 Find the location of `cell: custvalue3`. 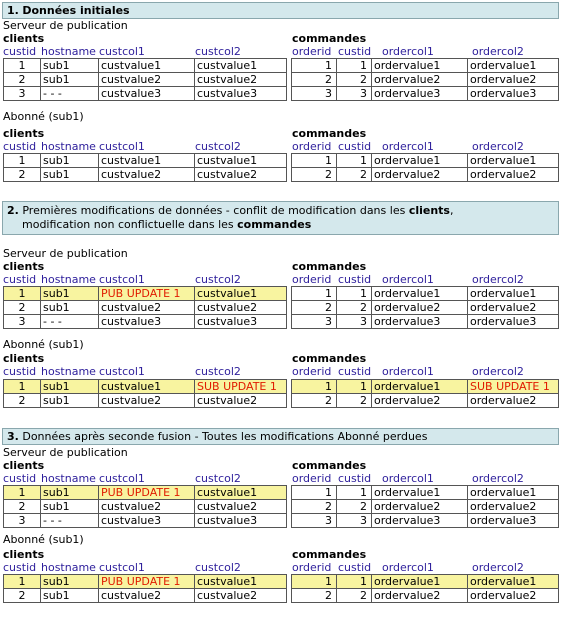

cell: custvalue3 is located at coordinates (146, 321).